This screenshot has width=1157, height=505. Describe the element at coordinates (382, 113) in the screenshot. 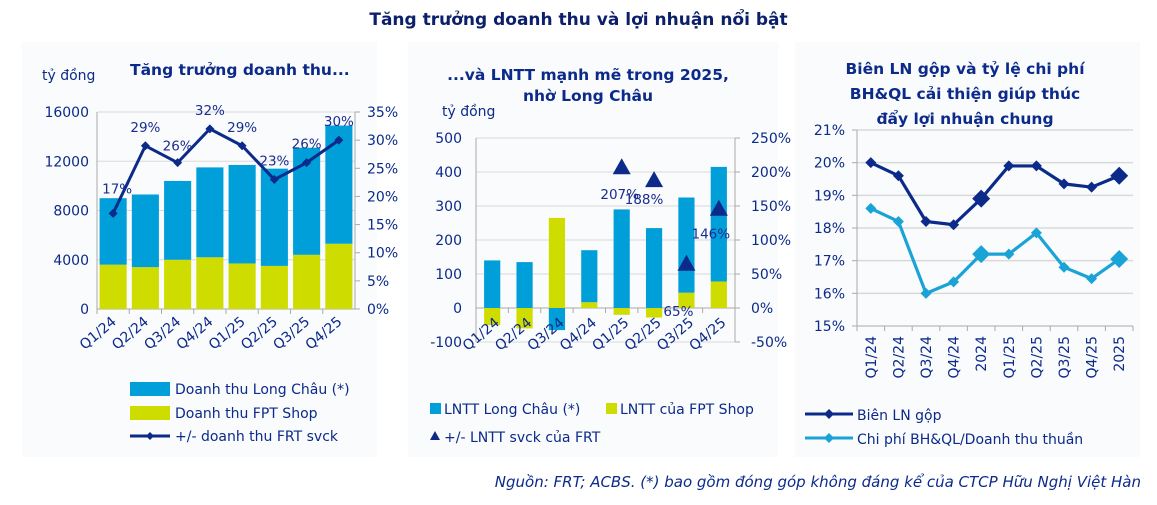

I see `y2-tick-label: 35%` at that location.